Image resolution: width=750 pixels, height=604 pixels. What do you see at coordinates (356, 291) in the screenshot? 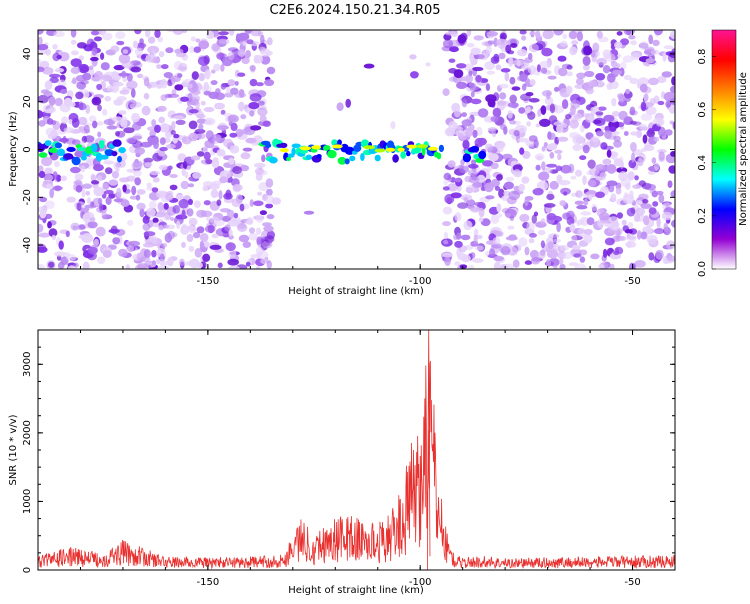
I see `heatmap-x-label: Height of straight line (km)` at bounding box center [356, 291].